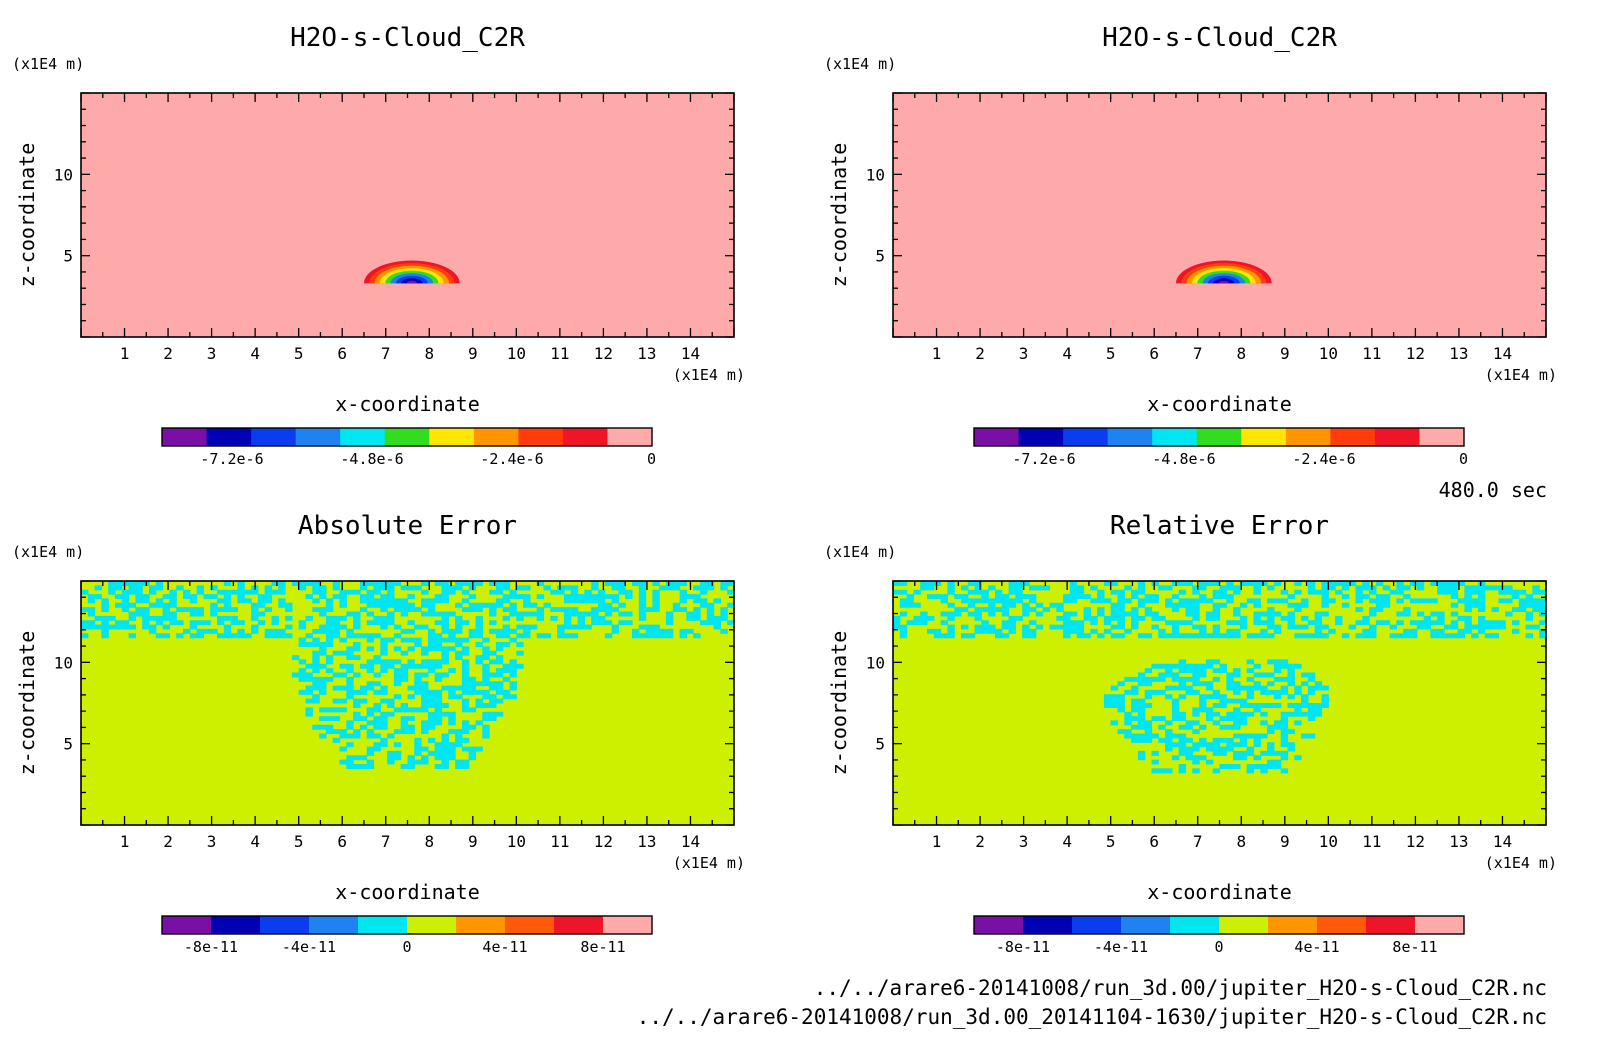 This screenshot has height=1054, width=1604. What do you see at coordinates (68, 744) in the screenshot?
I see `y-tick-label: 5` at bounding box center [68, 744].